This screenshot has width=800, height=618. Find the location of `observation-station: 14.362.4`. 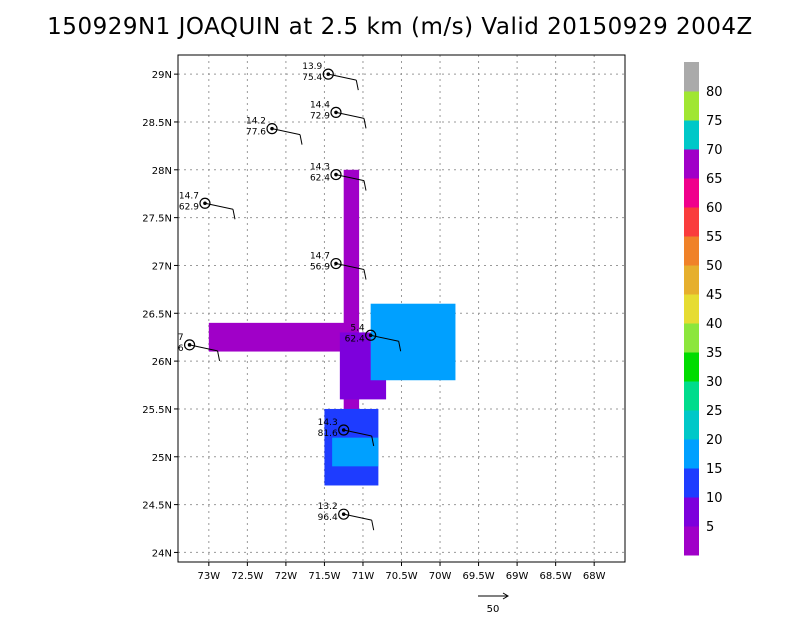

observation-station: 14.362.4 is located at coordinates (338, 177).